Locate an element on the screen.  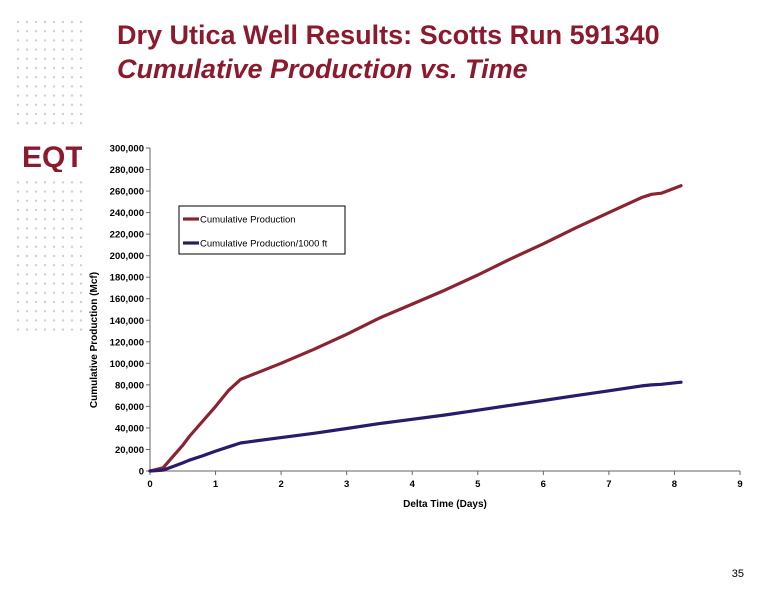
x-tick-label: 5 is located at coordinates (478, 484).